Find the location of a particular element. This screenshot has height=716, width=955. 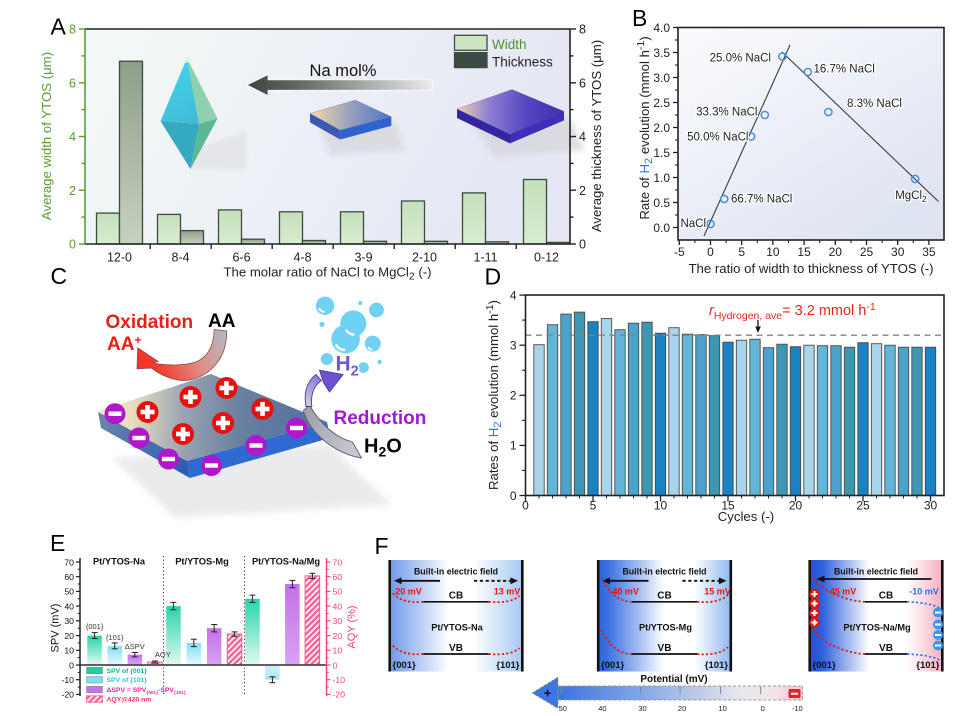

svg-text: {001} is located at coordinates (613, 665).